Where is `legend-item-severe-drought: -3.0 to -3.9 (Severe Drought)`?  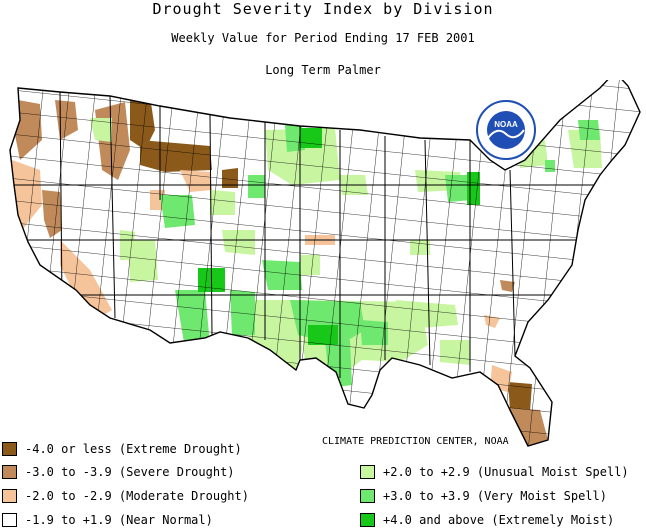 legend-item-severe-drought: -3.0 to -3.9 (Severe Drought) is located at coordinates (118, 472).